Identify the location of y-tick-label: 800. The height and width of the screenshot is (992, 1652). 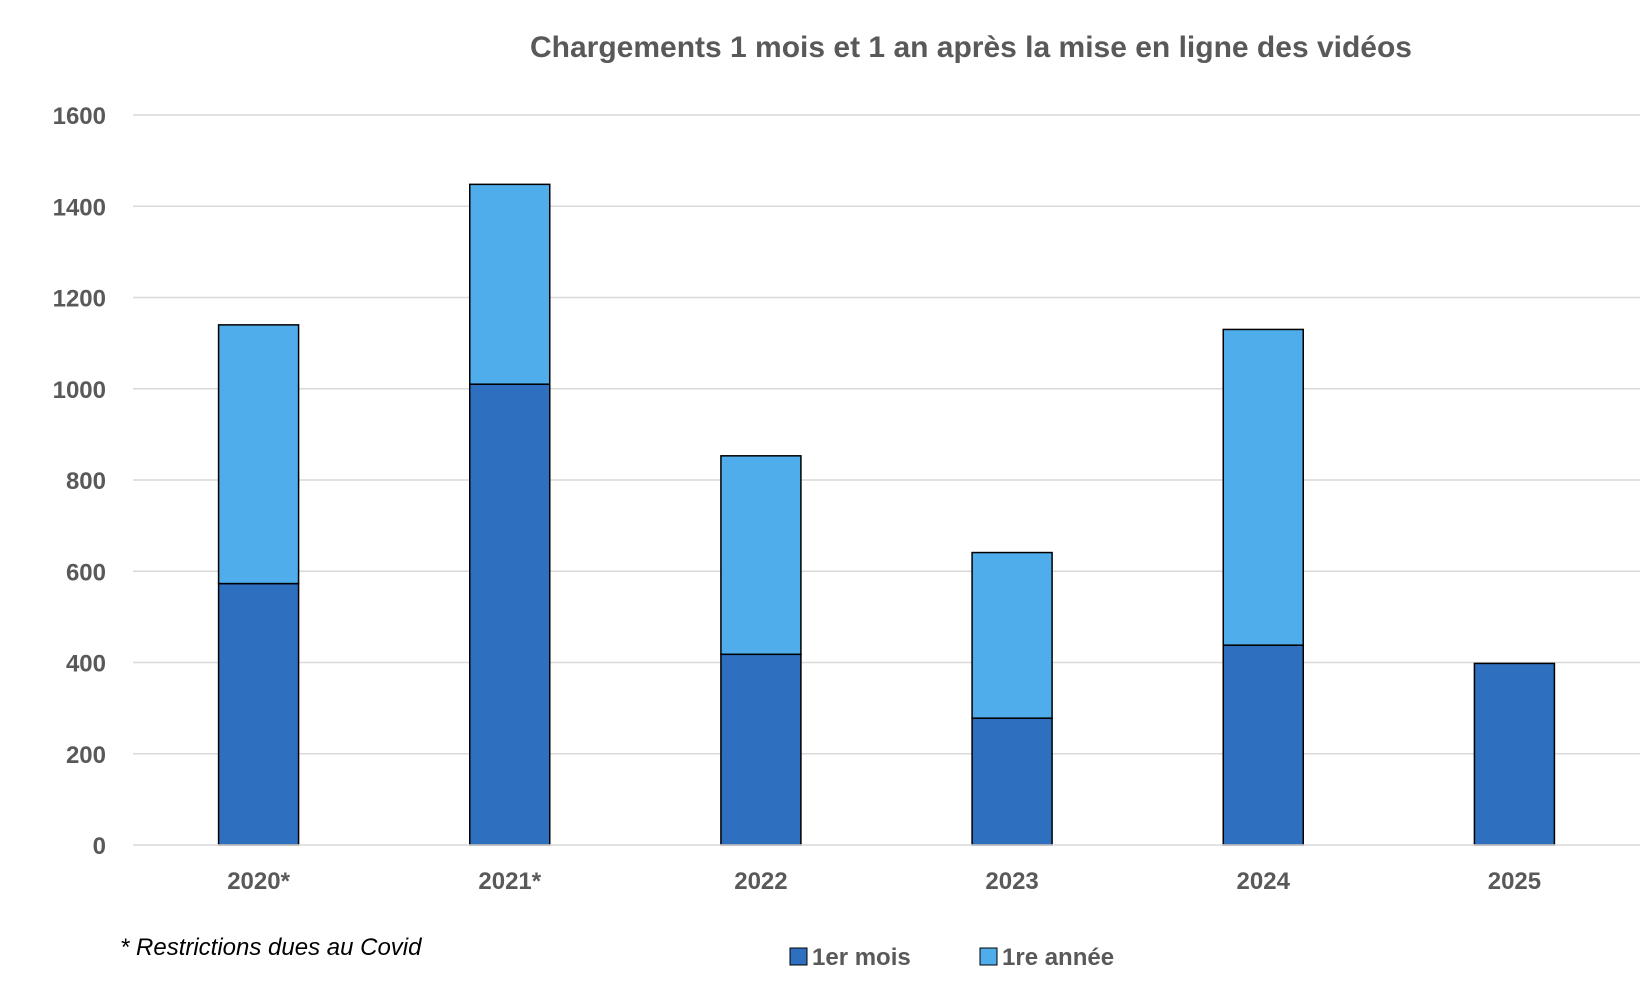
(86, 481).